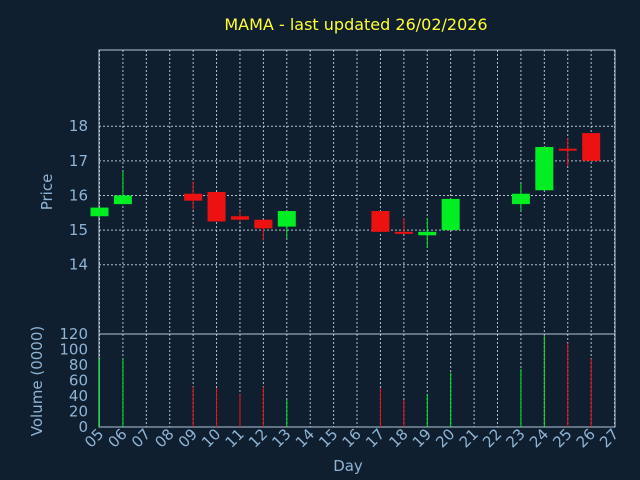 The height and width of the screenshot is (480, 640). What do you see at coordinates (445, 438) in the screenshot?
I see `x-tick-label: 20` at bounding box center [445, 438].